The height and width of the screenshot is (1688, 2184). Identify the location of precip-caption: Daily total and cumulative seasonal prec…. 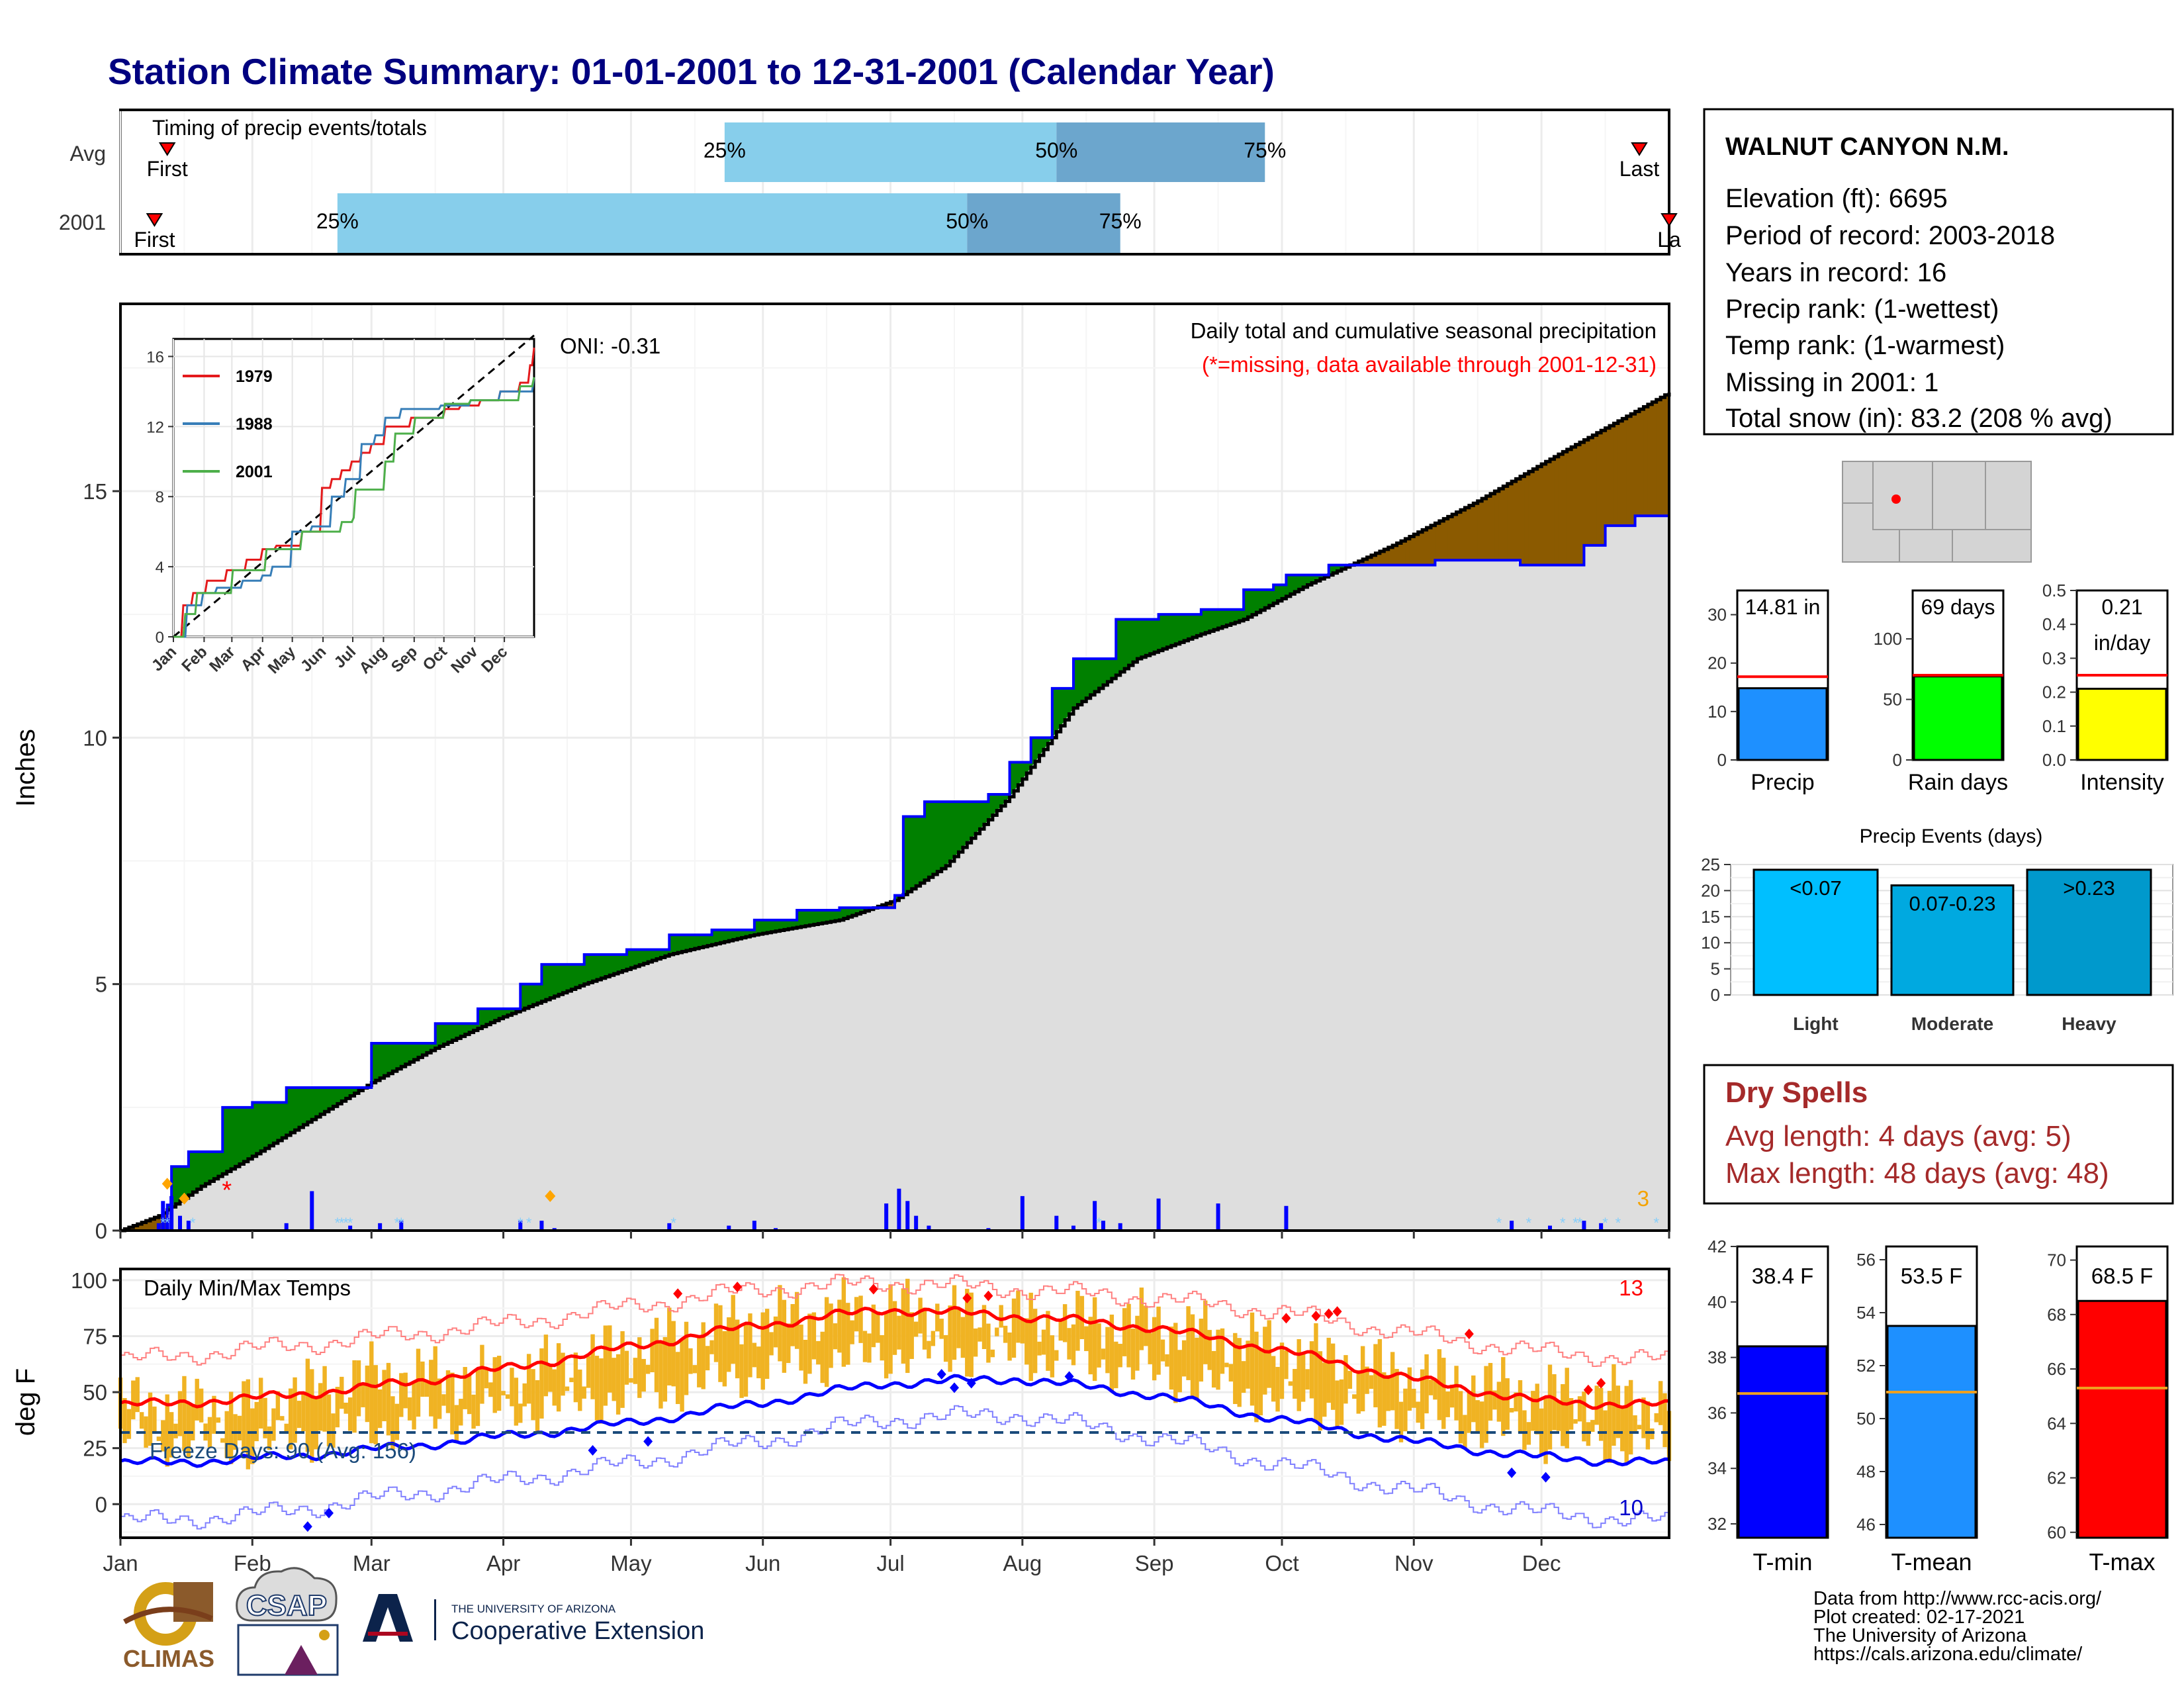
(1424, 330).